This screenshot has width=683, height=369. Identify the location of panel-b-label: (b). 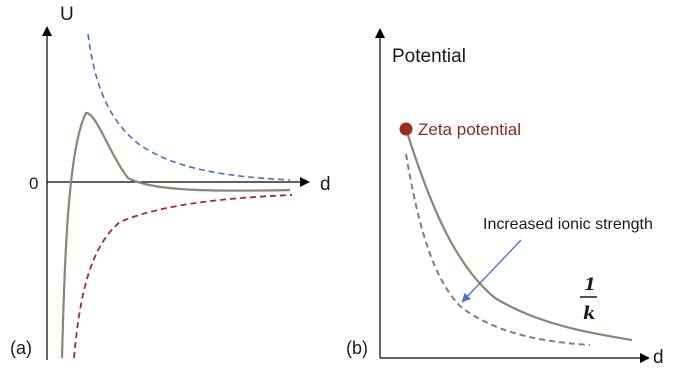
(357, 348).